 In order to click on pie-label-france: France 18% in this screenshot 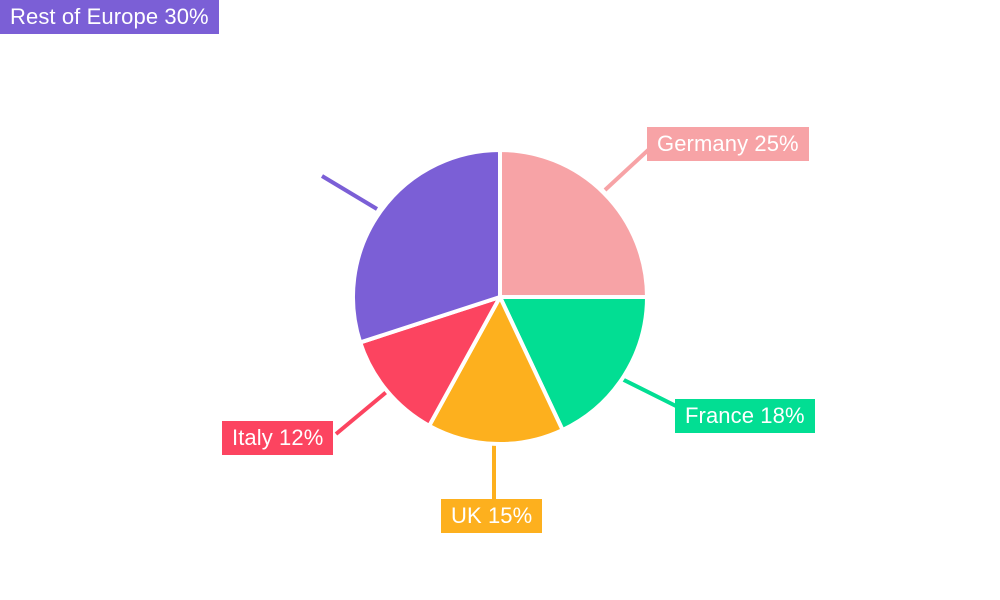, I will do `click(745, 416)`.